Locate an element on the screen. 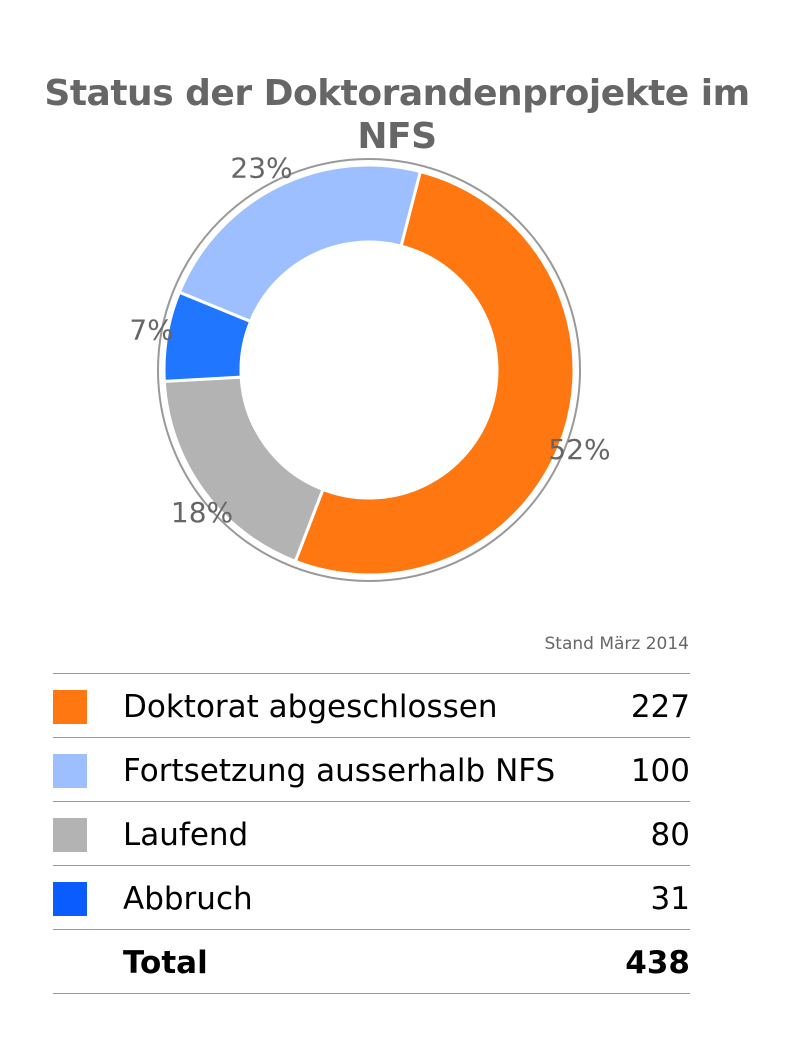 Image resolution: width=794 pixels, height=1063 pixels. slice-percent-label: 23% is located at coordinates (261, 167).